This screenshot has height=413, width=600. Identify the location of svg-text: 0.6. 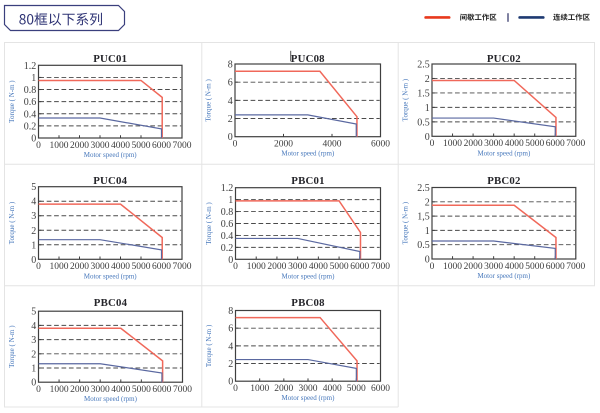
(226, 224).